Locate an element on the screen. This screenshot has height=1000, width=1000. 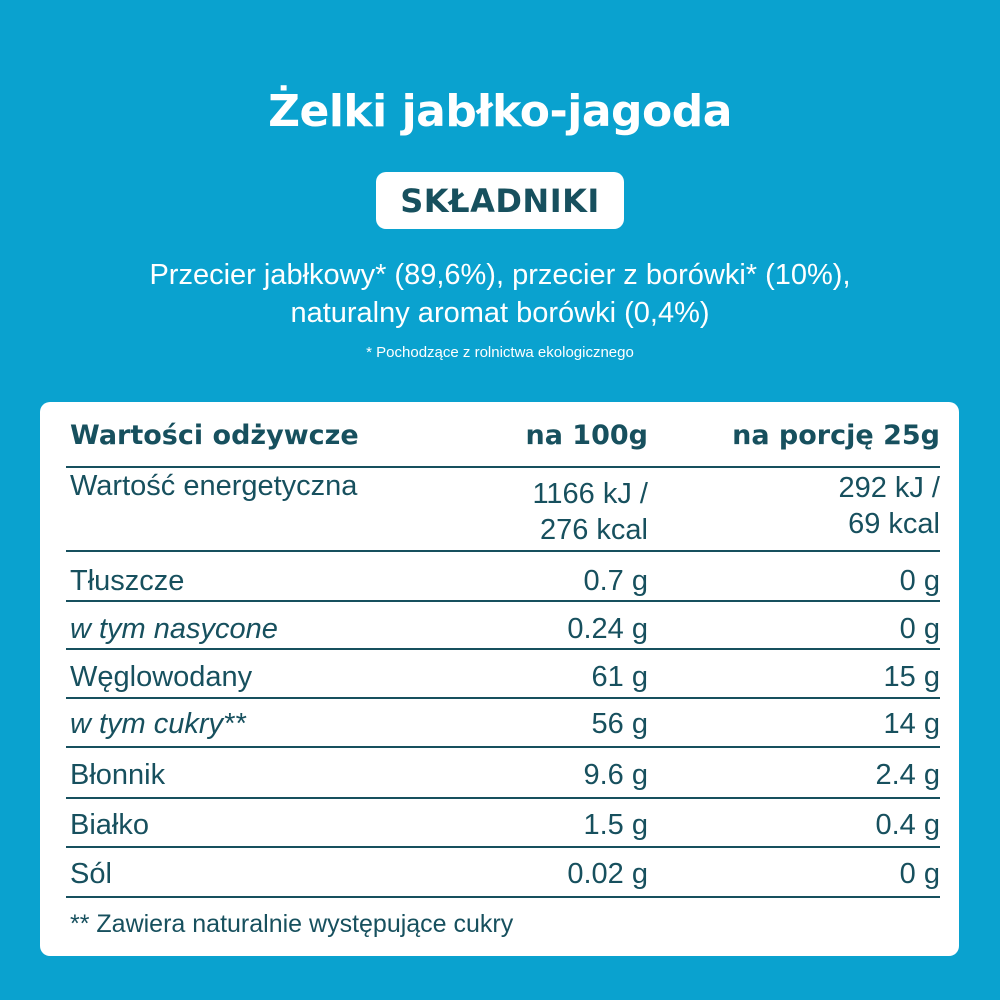
row-value-per-100g: 61 g is located at coordinates (619, 677).